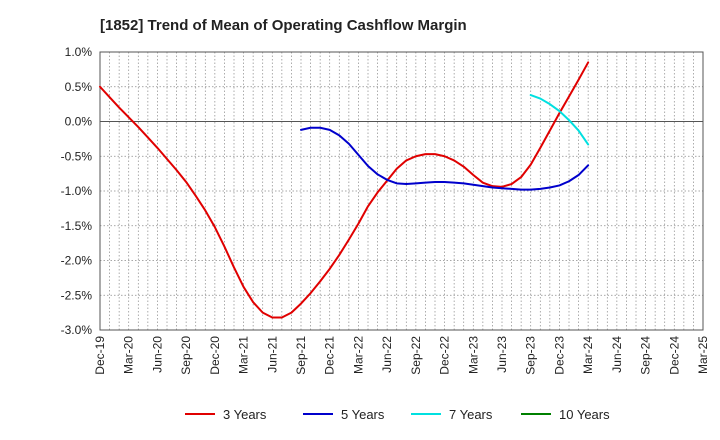 The height and width of the screenshot is (440, 720). What do you see at coordinates (445, 158) in the screenshot?
I see `series-line-5-years` at bounding box center [445, 158].